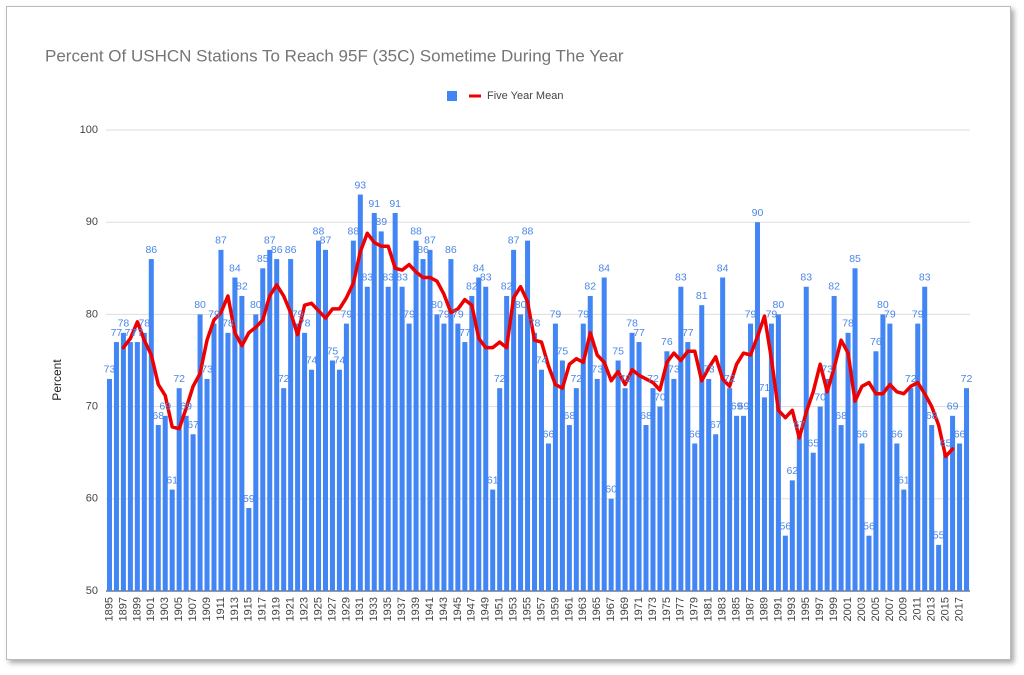 The image size is (1024, 675). I want to click on x-tick-label: 2017, so click(959, 609).